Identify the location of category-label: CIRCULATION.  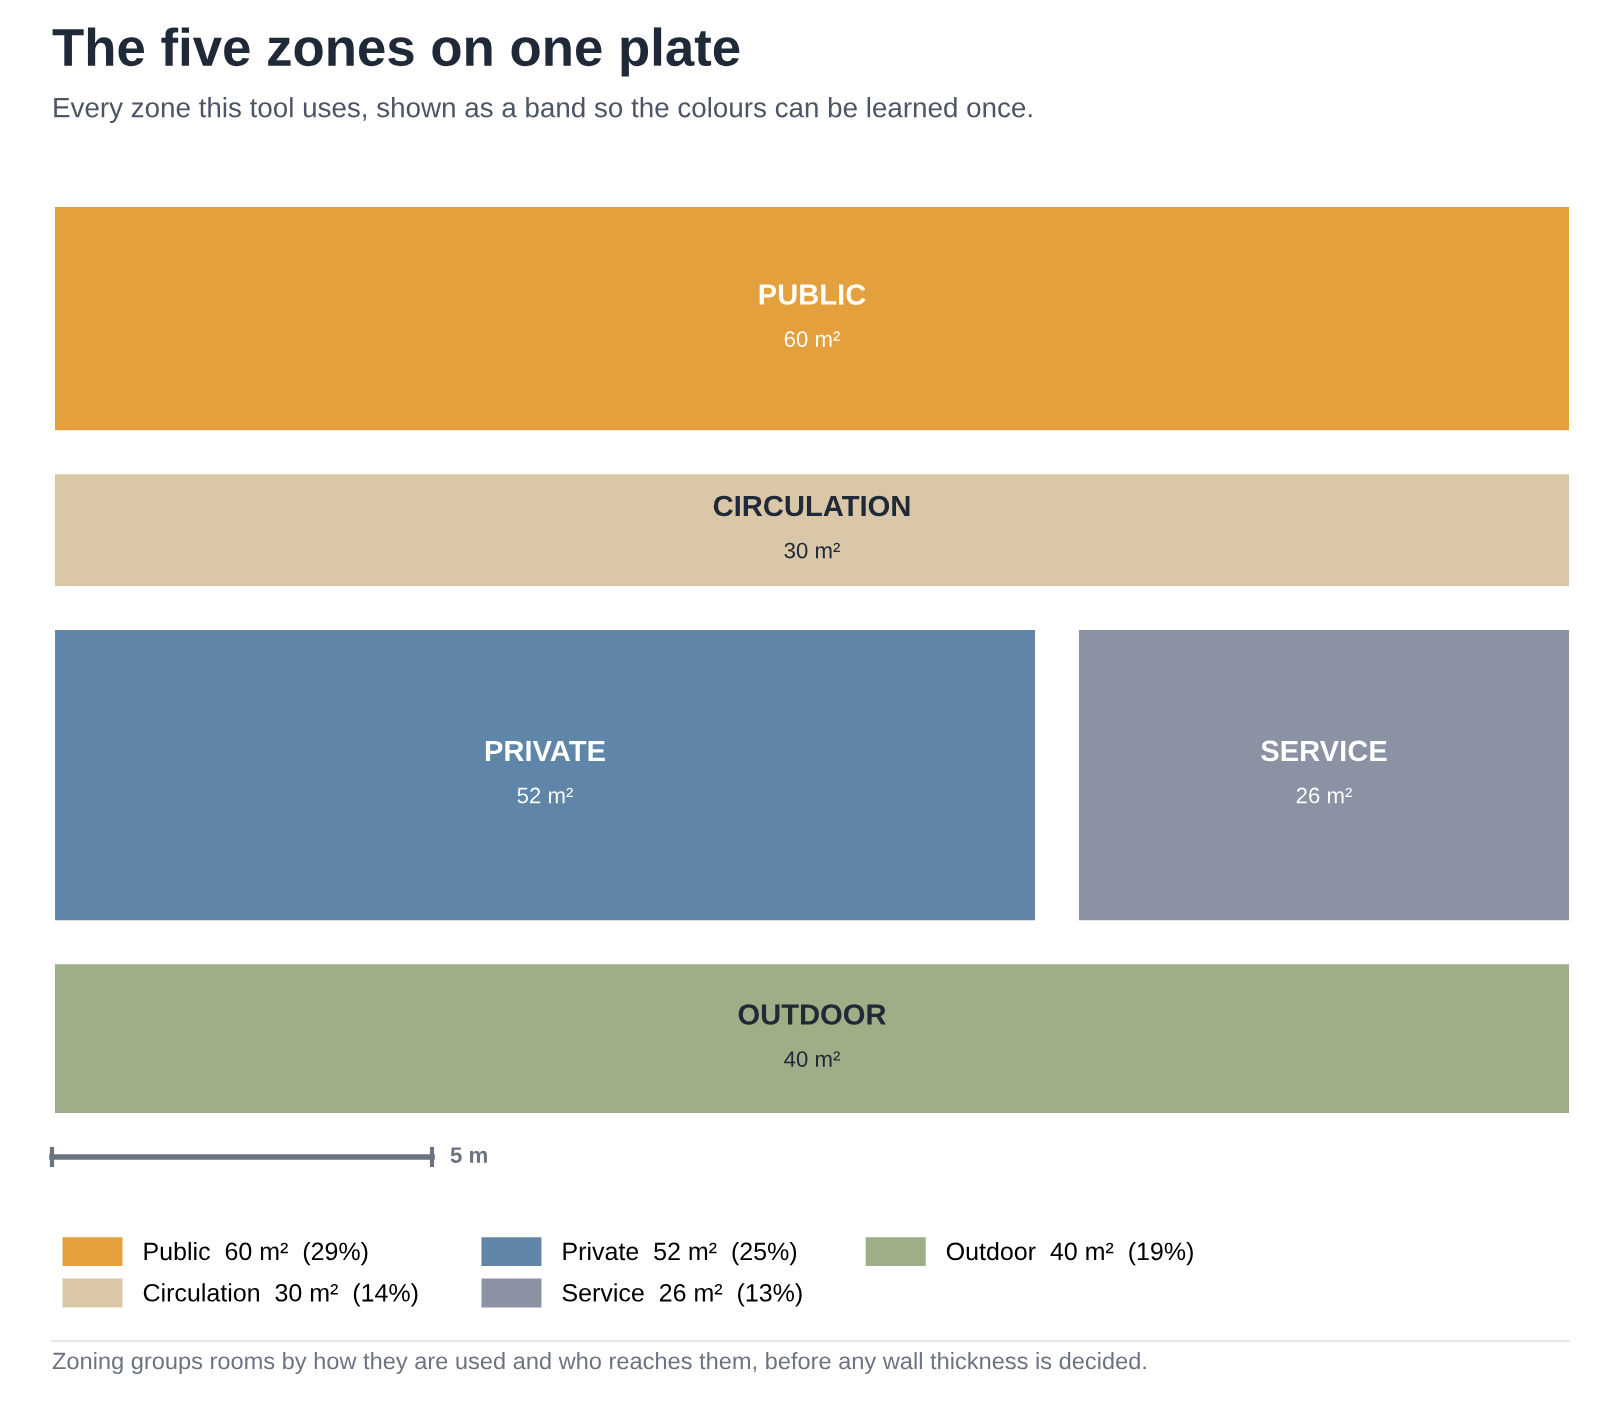
(811, 506).